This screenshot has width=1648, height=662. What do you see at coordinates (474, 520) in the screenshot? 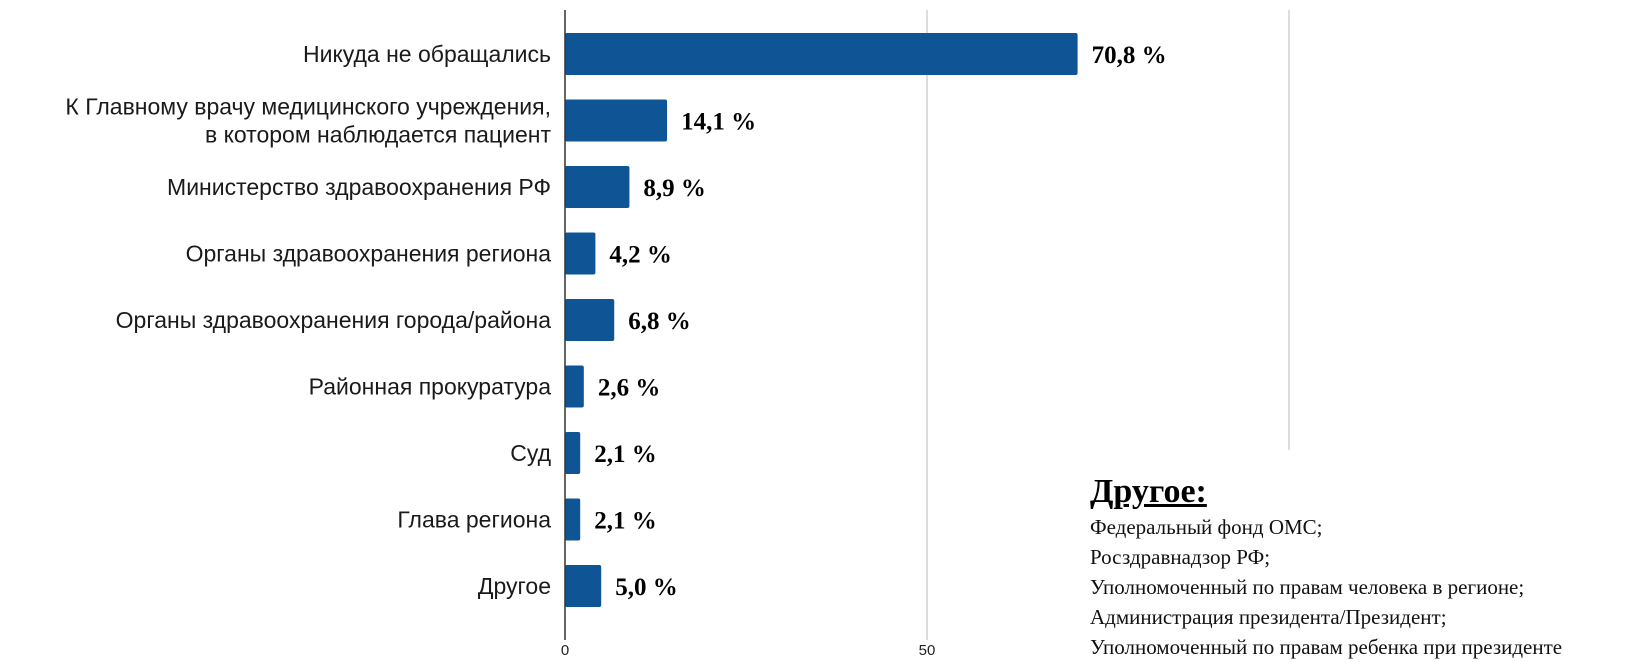
I see `category-label: Глава региона` at bounding box center [474, 520].